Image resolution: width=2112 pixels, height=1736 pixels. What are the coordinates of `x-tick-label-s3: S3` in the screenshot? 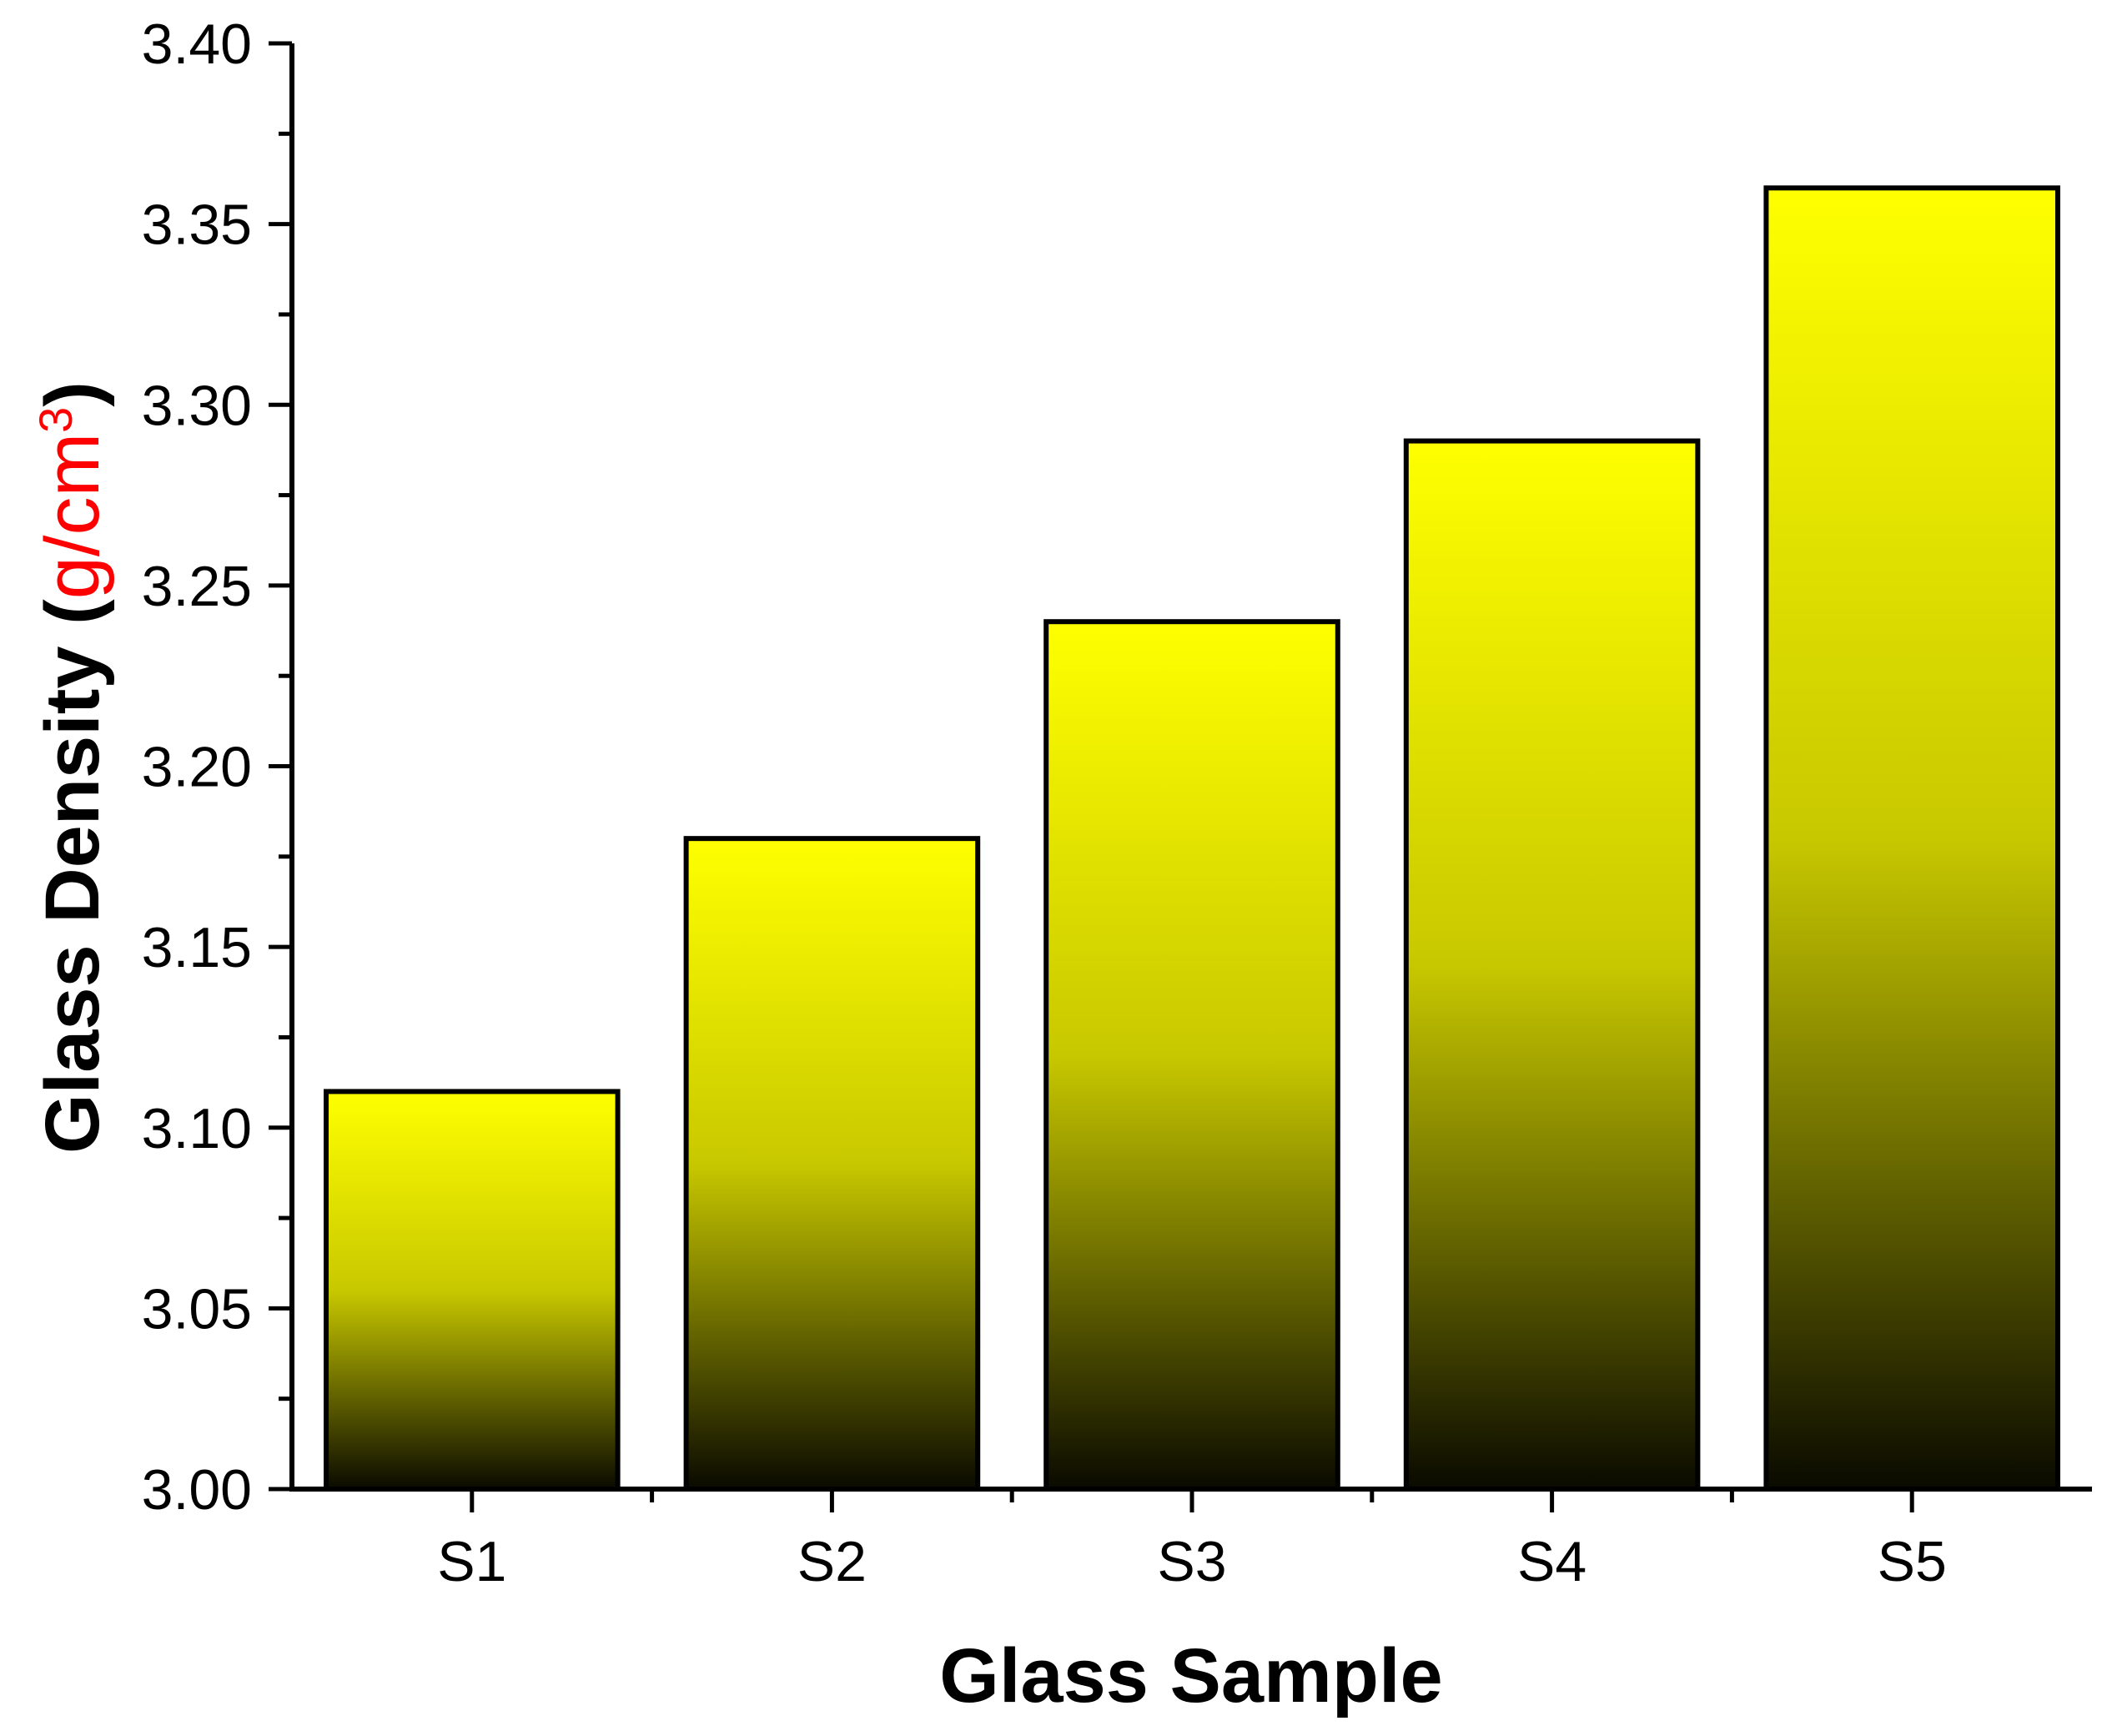 It's located at (1191, 1561).